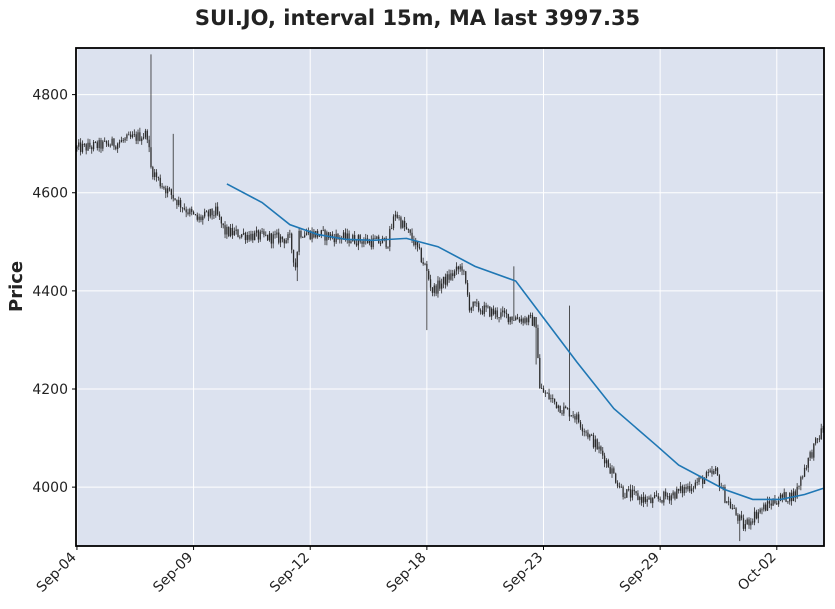 The width and height of the screenshot is (835, 609). What do you see at coordinates (50, 488) in the screenshot?
I see `y-tick-label: 4000` at bounding box center [50, 488].